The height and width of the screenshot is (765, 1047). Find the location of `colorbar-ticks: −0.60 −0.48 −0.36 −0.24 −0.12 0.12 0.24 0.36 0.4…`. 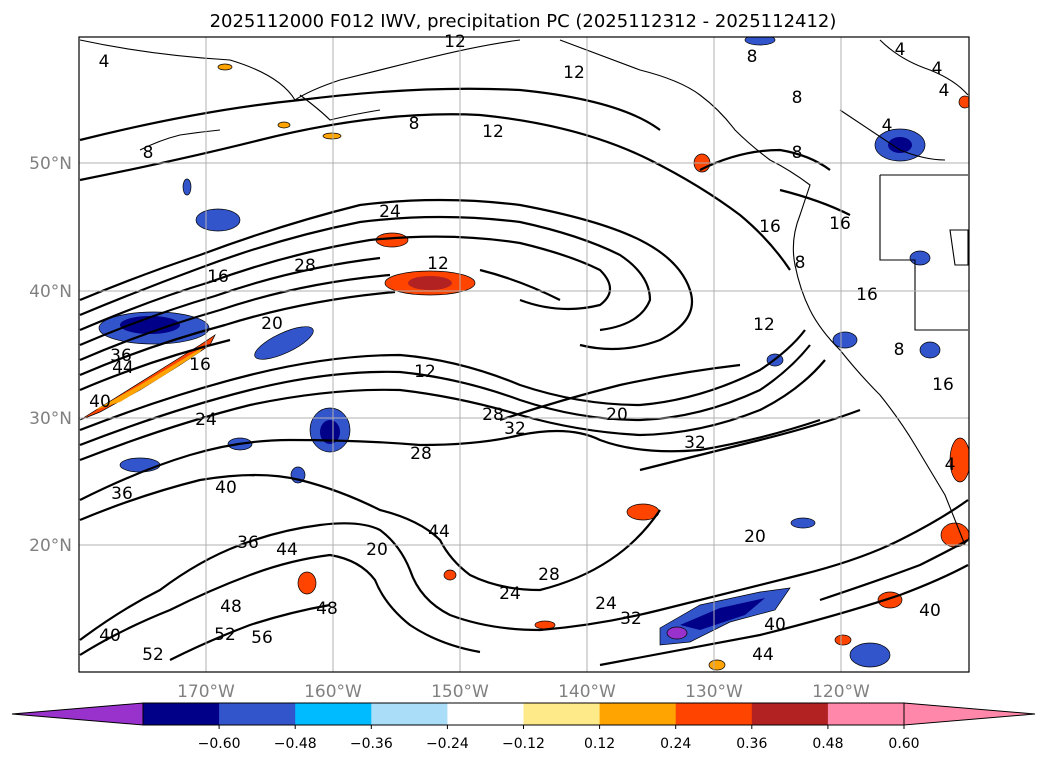

colorbar-ticks: −0.60 −0.48 −0.36 −0.24 −0.12 0.12 0.24 0.36 0.4… is located at coordinates (559, 738).